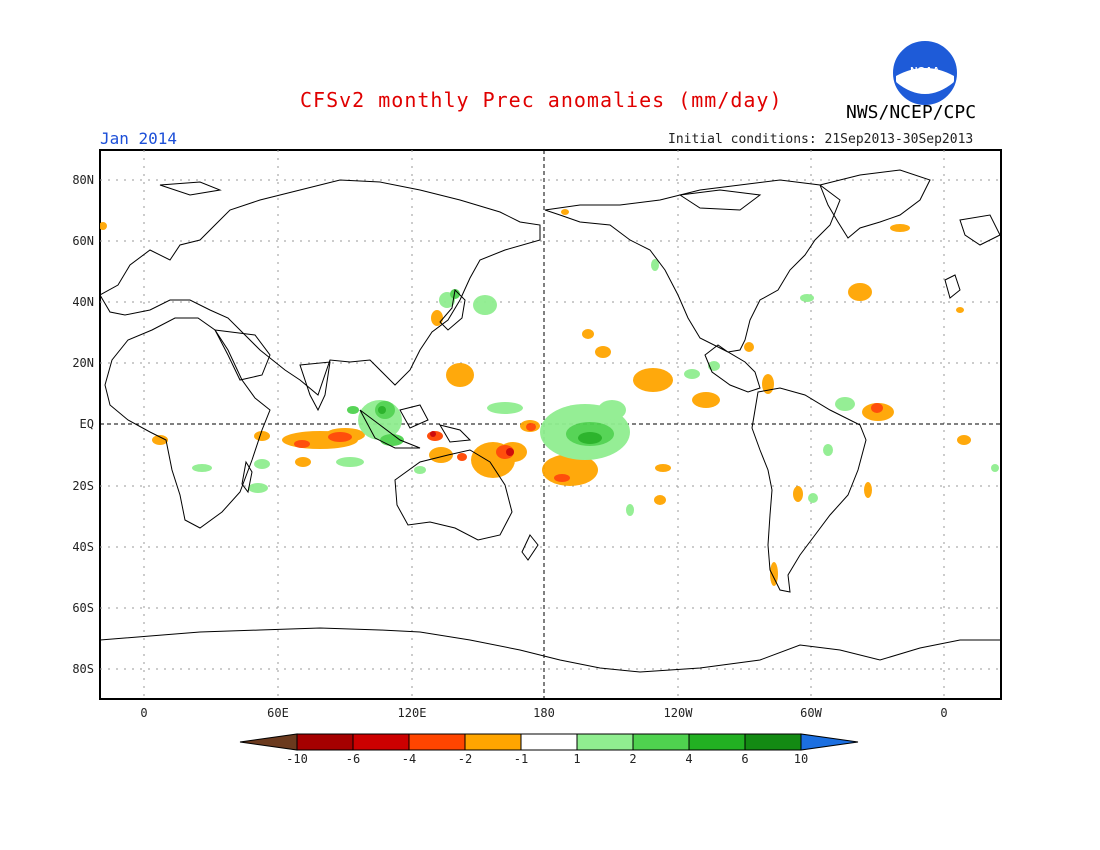  What do you see at coordinates (821, 139) in the screenshot?
I see `initial-conditions: Initial conditions: 21Sep2013-30Sep2013` at bounding box center [821, 139].